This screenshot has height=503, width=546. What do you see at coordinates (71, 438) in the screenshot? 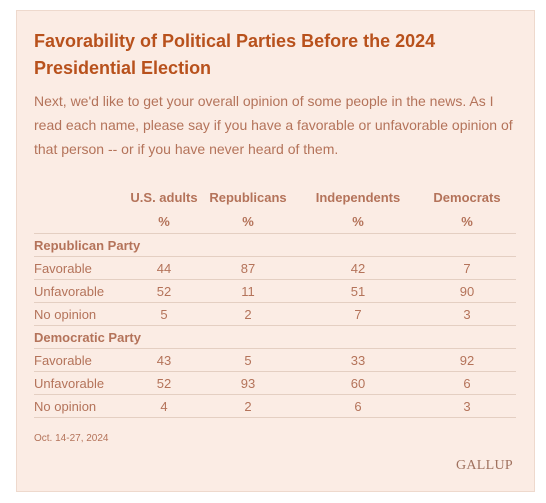
I see `survey-date: Oct. 14-27, 2024` at bounding box center [71, 438].